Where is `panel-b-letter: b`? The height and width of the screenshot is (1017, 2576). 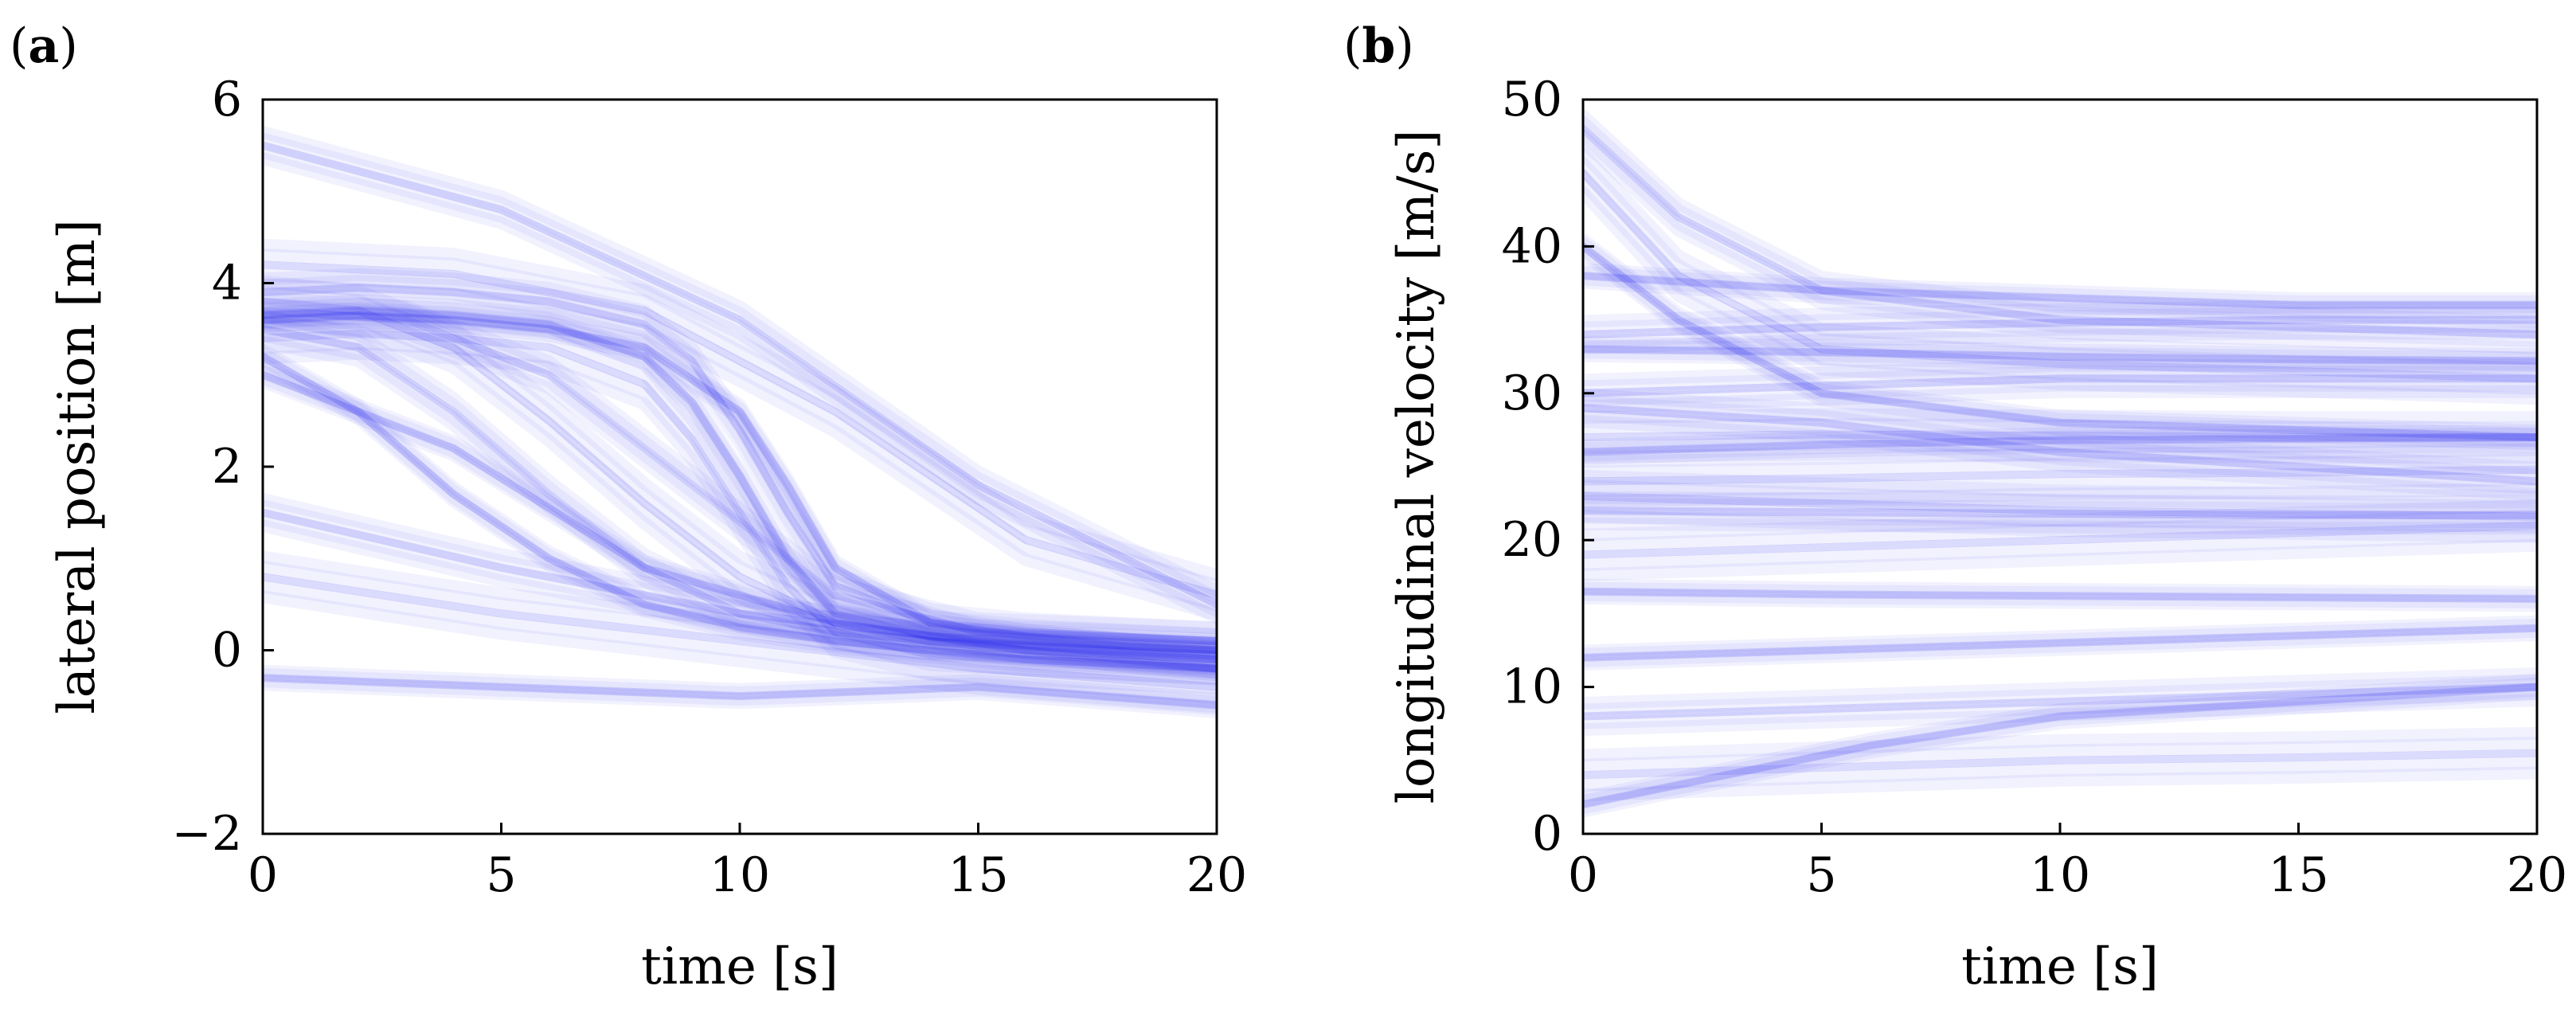
panel-b-letter: b is located at coordinates (1378, 46).